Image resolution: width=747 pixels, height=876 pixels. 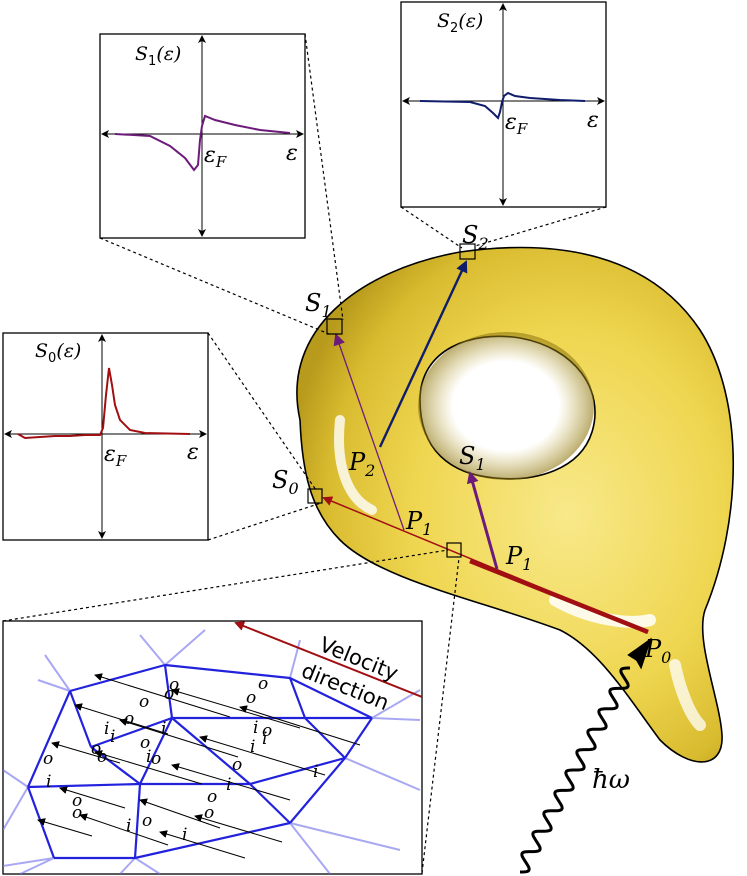 I want to click on plot-s1-curve, so click(x=202, y=143).